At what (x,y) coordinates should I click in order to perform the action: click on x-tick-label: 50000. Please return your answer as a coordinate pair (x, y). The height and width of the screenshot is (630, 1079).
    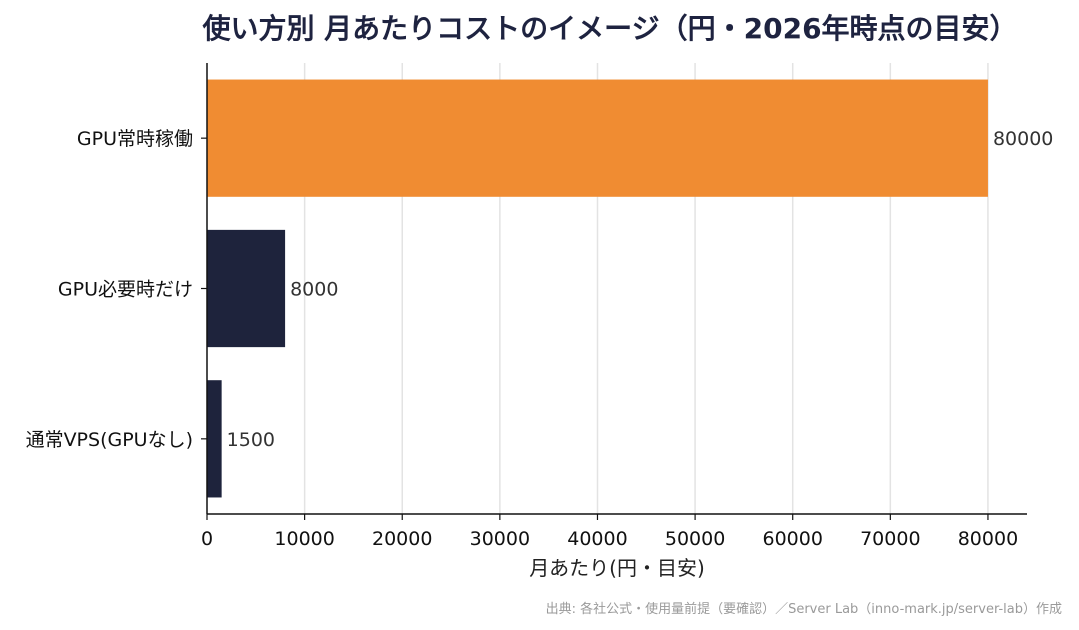
    Looking at the image, I should click on (695, 539).